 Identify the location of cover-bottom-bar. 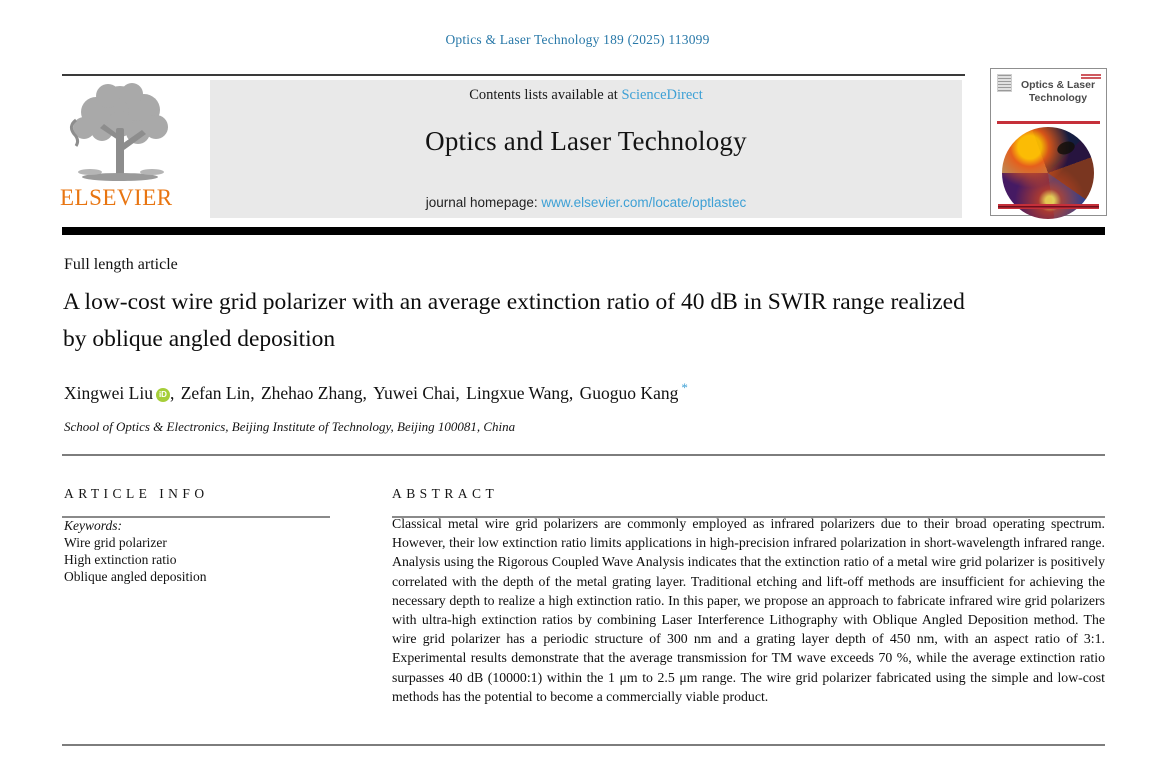
(1048, 206).